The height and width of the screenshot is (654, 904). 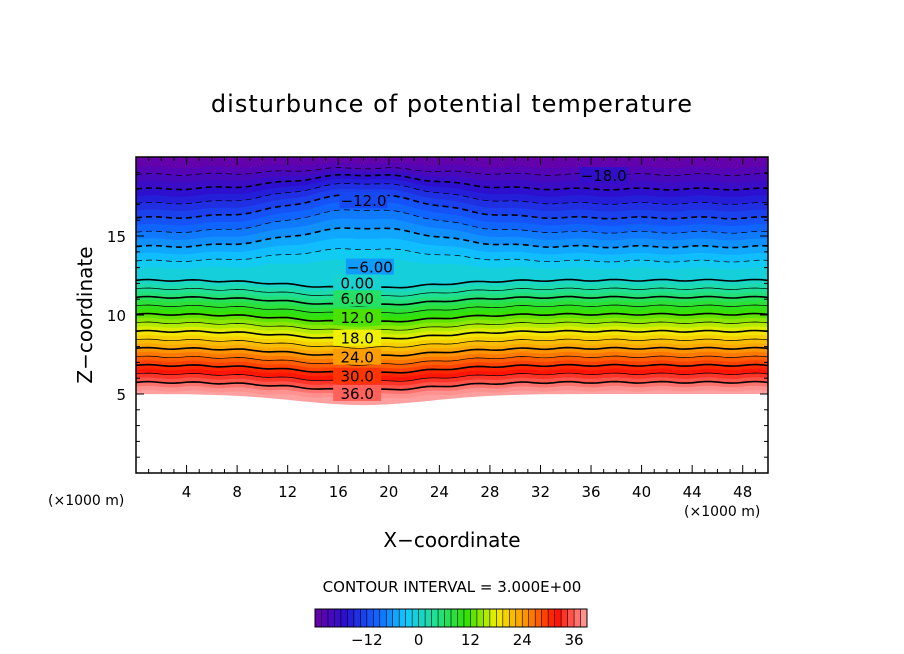 I want to click on x-tick-label: 44, so click(x=692, y=492).